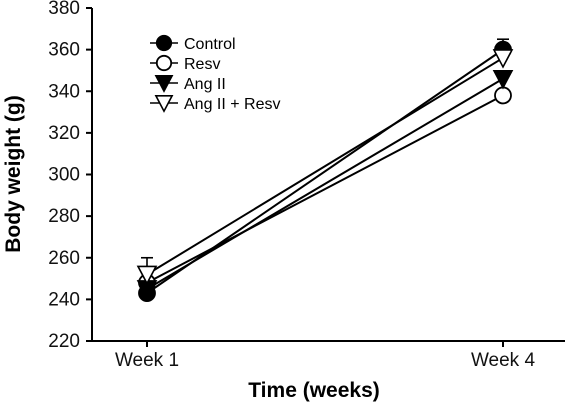 Image resolution: width=566 pixels, height=406 pixels. Describe the element at coordinates (64, 258) in the screenshot. I see `y-tick-label: 260` at that location.